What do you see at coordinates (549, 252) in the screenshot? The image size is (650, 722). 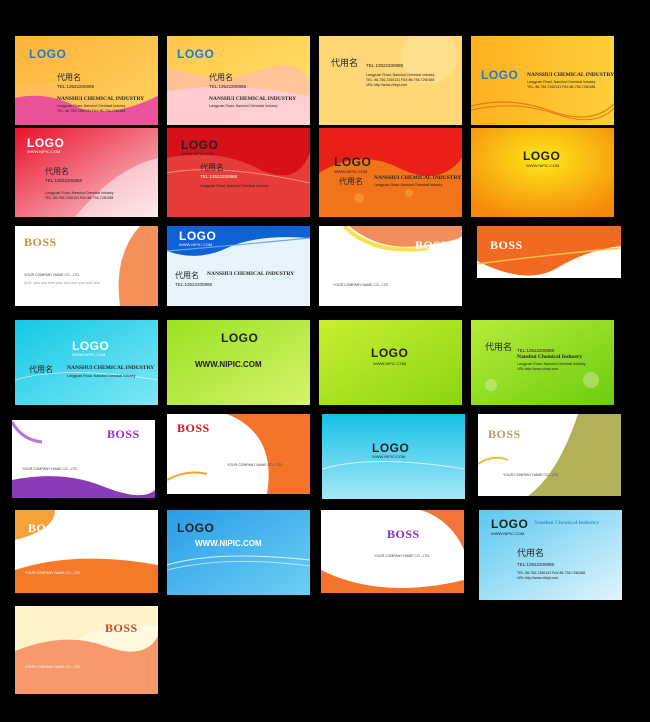 I see `business-card-12: BOSS` at bounding box center [549, 252].